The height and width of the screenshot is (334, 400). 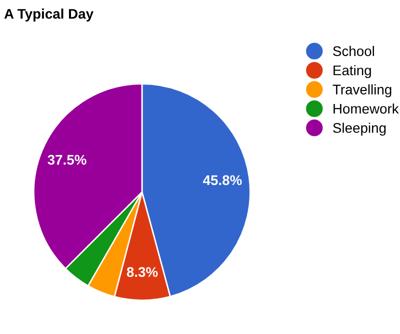 What do you see at coordinates (222, 180) in the screenshot?
I see `data-label: 45.8%` at bounding box center [222, 180].